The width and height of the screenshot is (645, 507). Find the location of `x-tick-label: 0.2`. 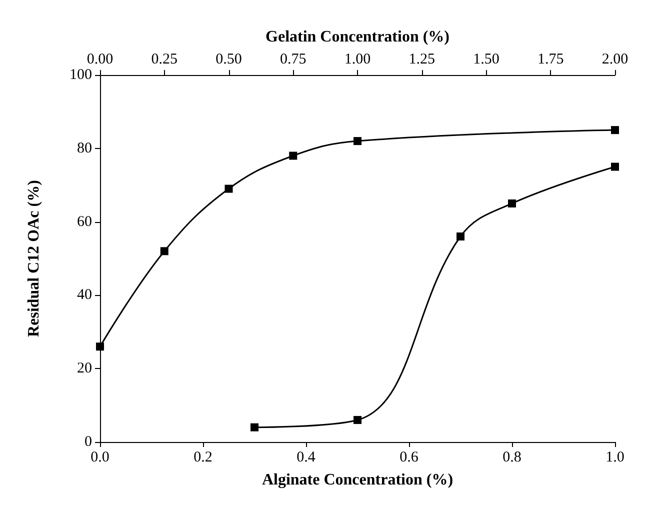

x-tick-label: 0.2 is located at coordinates (203, 458).